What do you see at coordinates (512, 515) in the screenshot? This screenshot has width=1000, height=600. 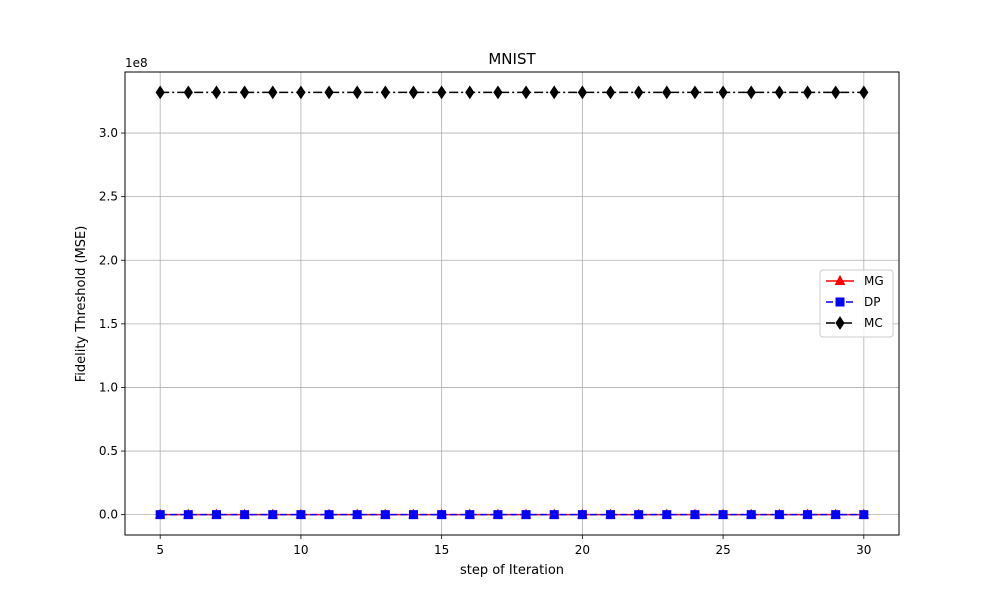 I see `series-dp` at bounding box center [512, 515].